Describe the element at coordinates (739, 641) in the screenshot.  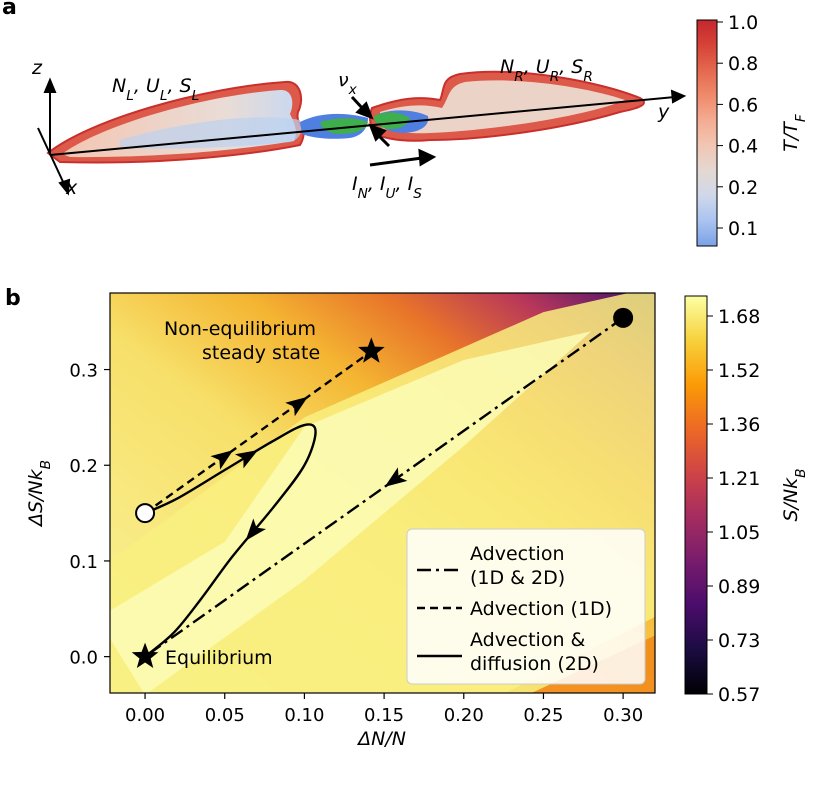
I see `entropy-colorbar-tick: 0.73` at that location.